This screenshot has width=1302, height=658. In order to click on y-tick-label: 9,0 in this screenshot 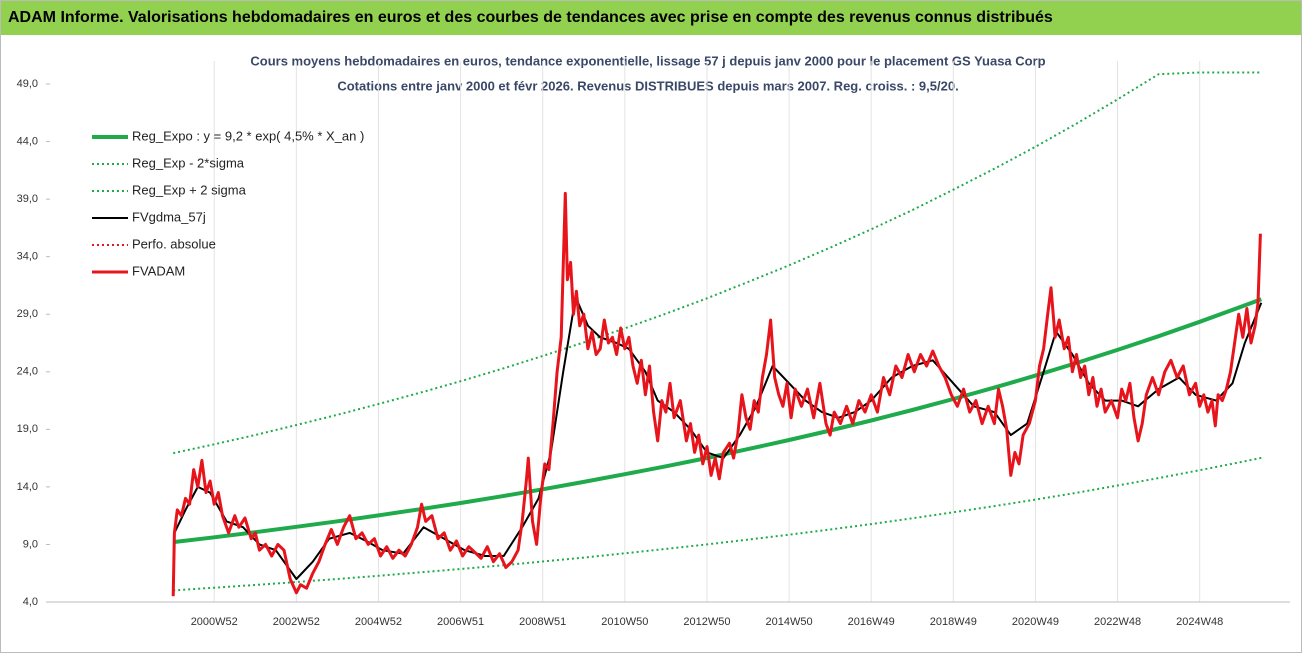, I will do `click(30, 544)`.